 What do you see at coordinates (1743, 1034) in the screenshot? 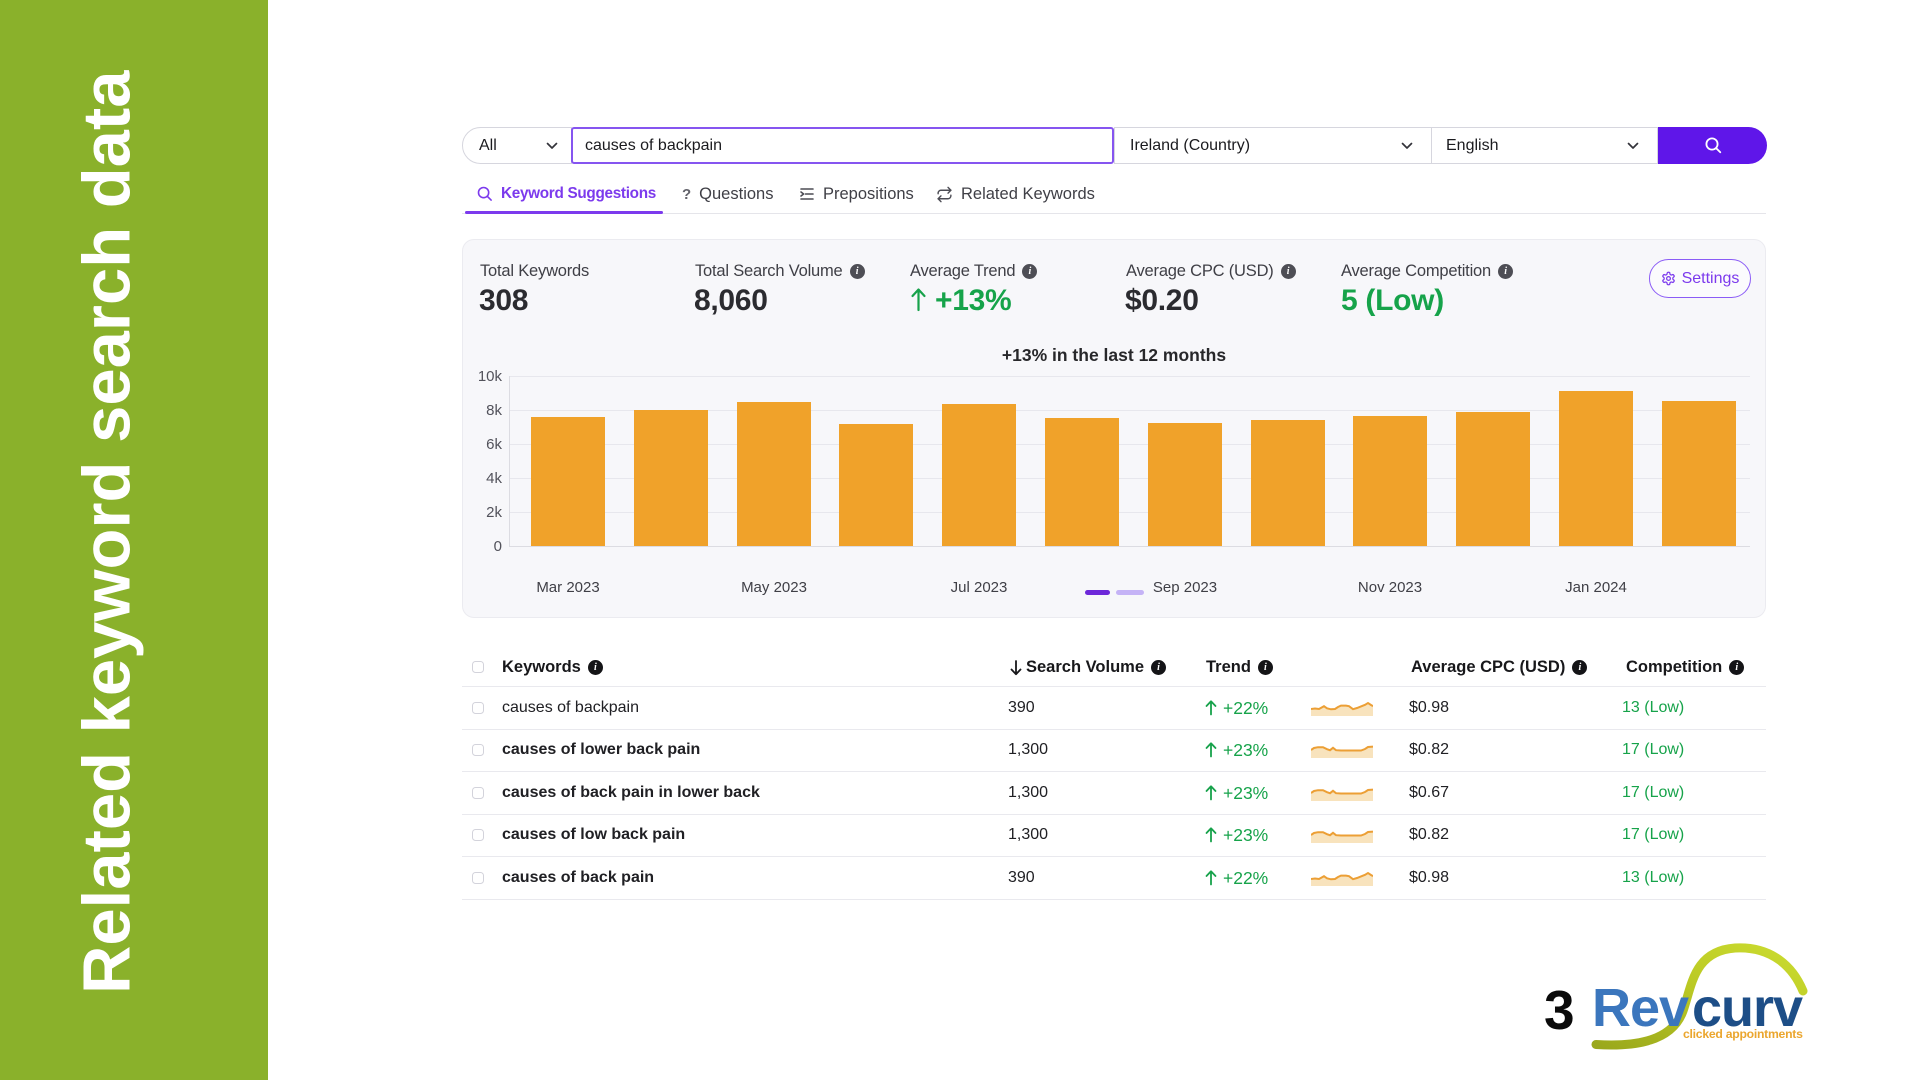
I see `svg-text: clicked appointments` at bounding box center [1743, 1034].